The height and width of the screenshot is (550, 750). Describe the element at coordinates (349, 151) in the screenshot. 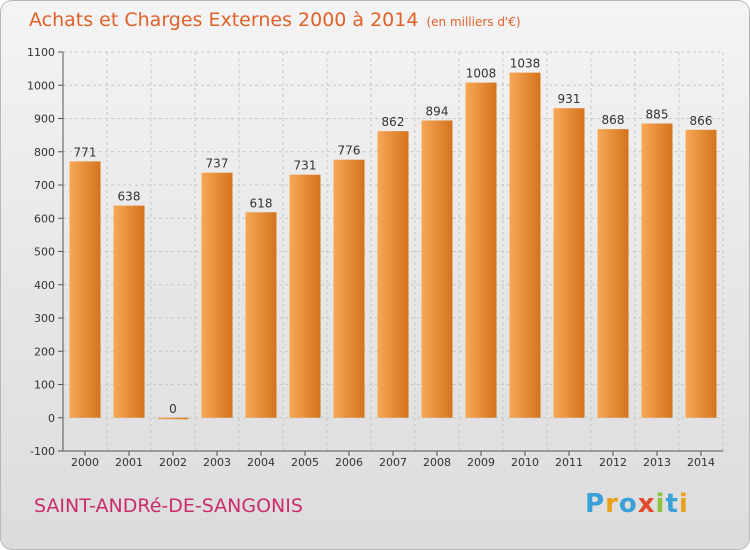

I see `bar-value-label: 776` at that location.